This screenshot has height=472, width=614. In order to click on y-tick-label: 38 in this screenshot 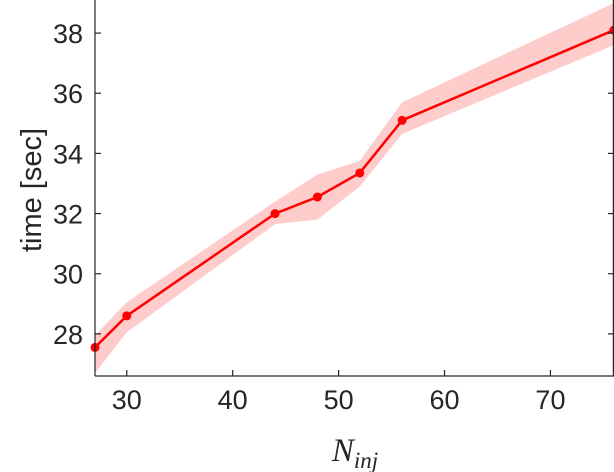, I will do `click(68, 34)`.